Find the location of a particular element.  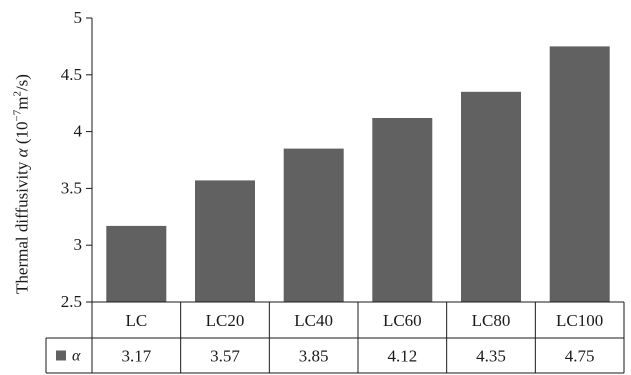

data-value-label: 3.57 is located at coordinates (225, 356).